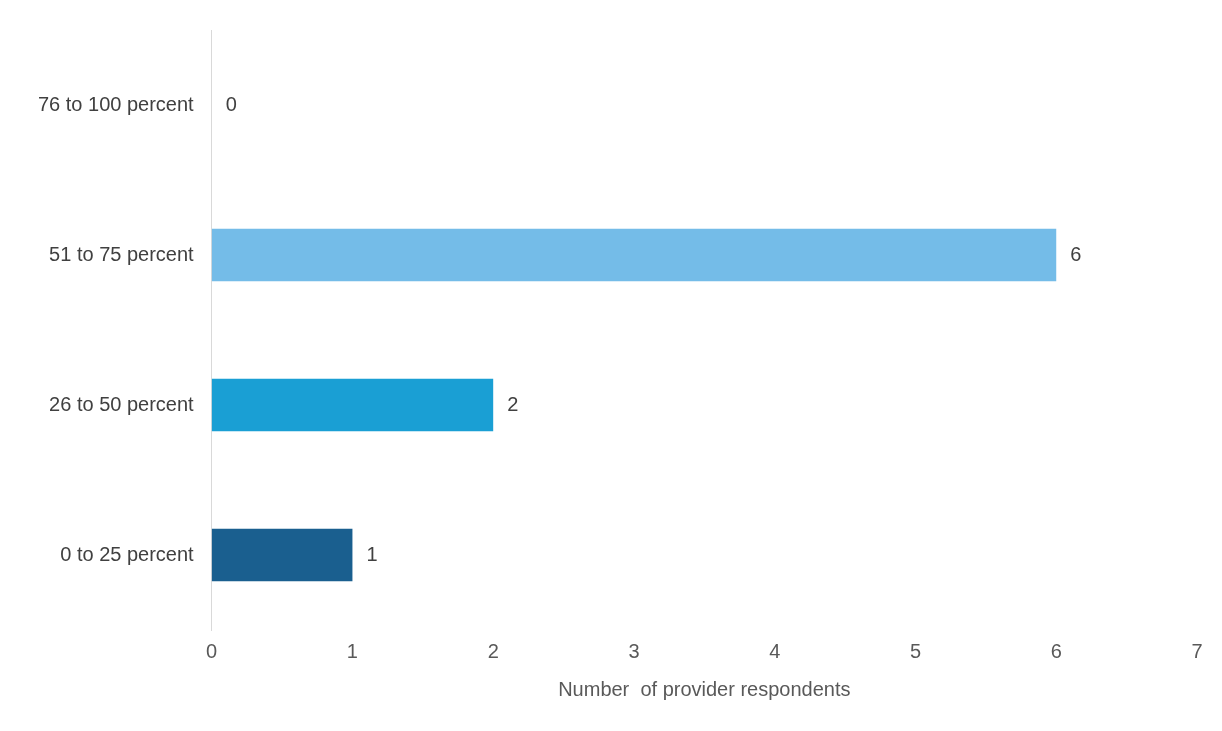  I want to click on y-tick-label: 26 to 50 percent, so click(122, 403).